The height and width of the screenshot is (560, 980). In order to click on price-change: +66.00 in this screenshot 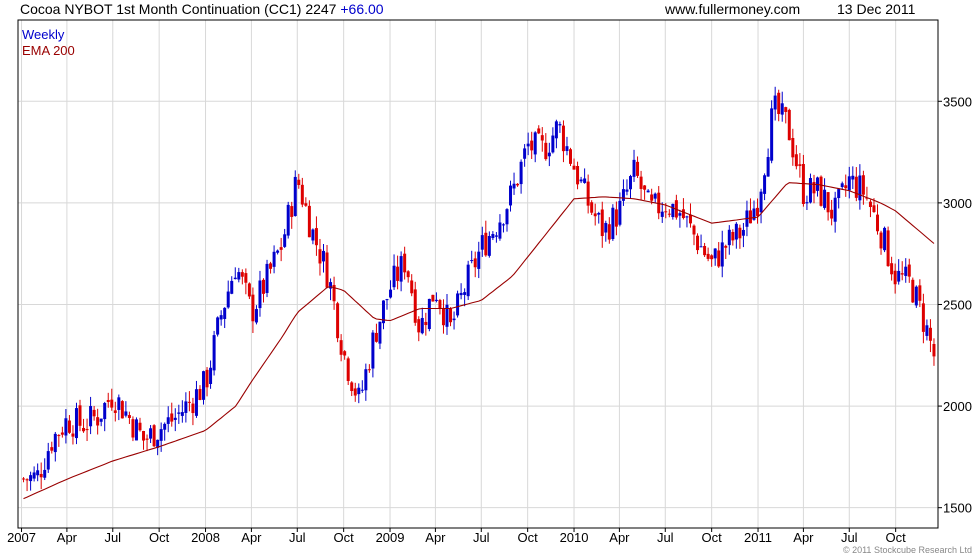, I will do `click(362, 9)`.